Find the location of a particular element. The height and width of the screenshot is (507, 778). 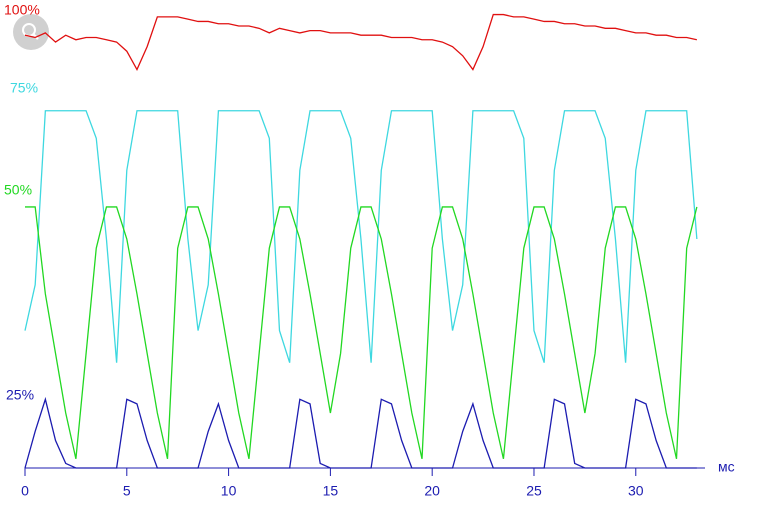

zoom-icon is located at coordinates (31, 32).